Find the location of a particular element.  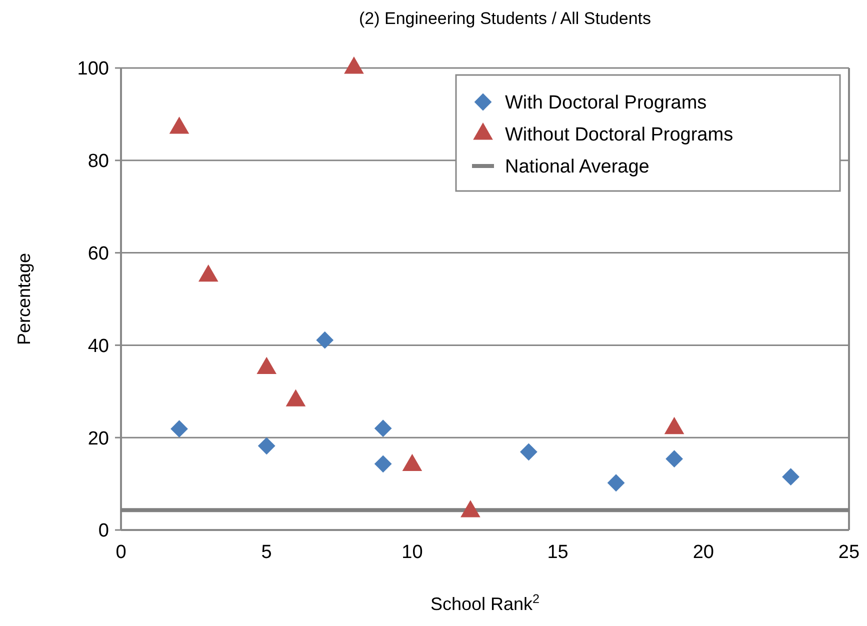

x-tick-label: 0 is located at coordinates (121, 552).